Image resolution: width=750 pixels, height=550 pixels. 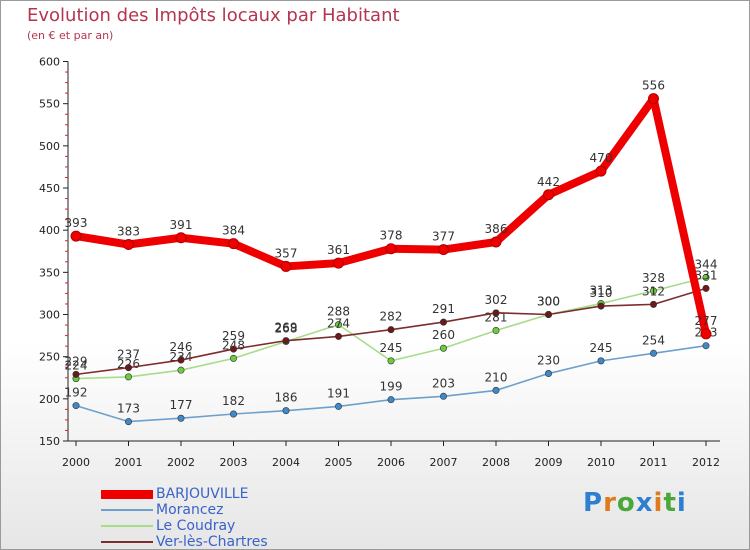 I want to click on data-label: 230, so click(x=548, y=361).